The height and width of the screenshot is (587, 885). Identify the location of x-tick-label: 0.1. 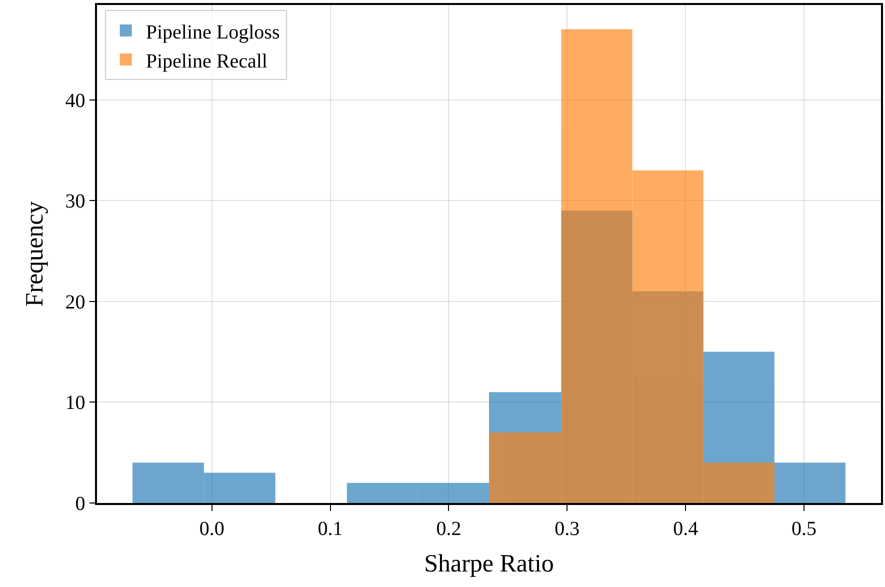
(330, 529).